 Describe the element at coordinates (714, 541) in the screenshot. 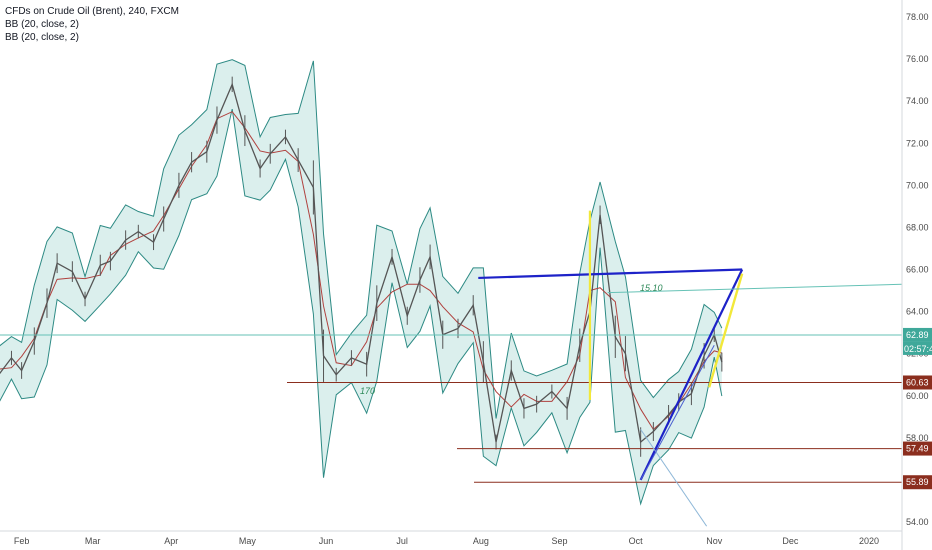

I see `x-tick-label: Nov` at that location.